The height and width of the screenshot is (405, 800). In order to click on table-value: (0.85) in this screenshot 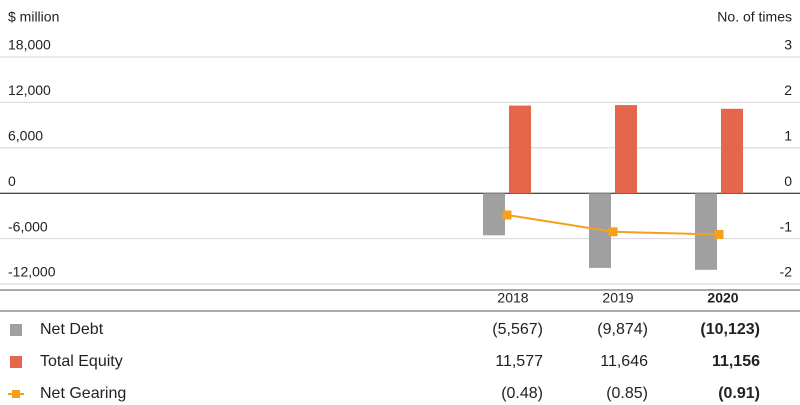, I will do `click(627, 393)`.